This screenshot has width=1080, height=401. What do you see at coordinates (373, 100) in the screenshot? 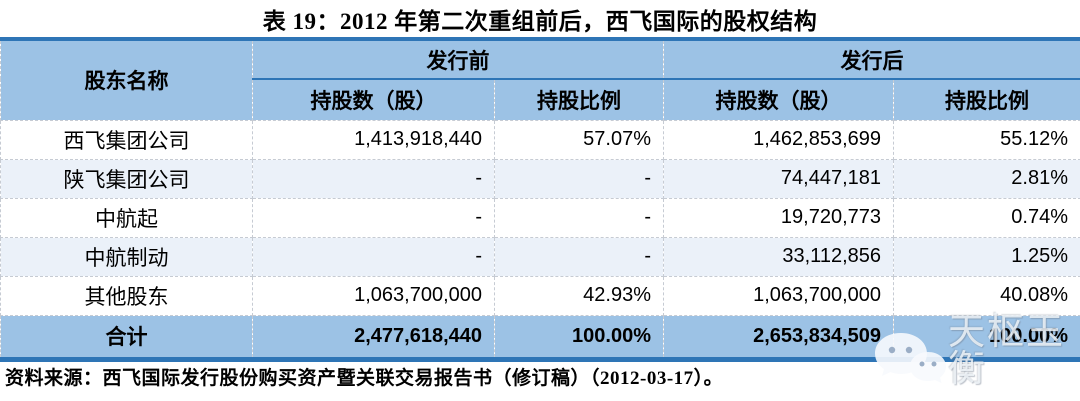
I see `header-pre-shares: 持股数（股）` at bounding box center [373, 100].